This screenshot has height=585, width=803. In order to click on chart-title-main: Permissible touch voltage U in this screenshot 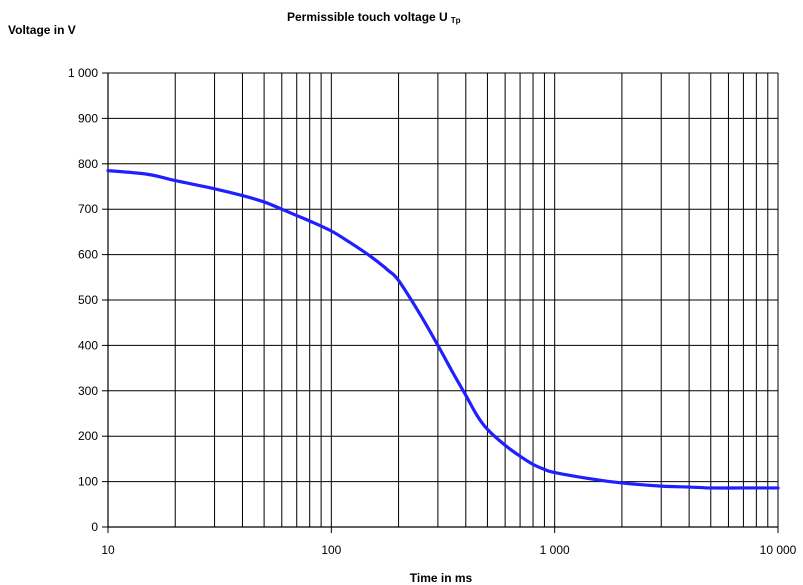, I will do `click(367, 17)`.